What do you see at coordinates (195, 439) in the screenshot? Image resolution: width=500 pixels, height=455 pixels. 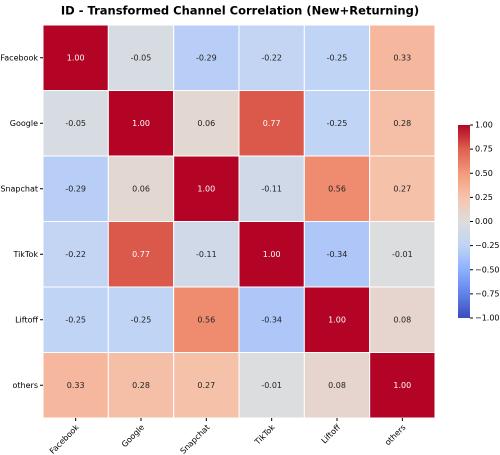 I see `x-tick-label: Snapchat` at bounding box center [195, 439].